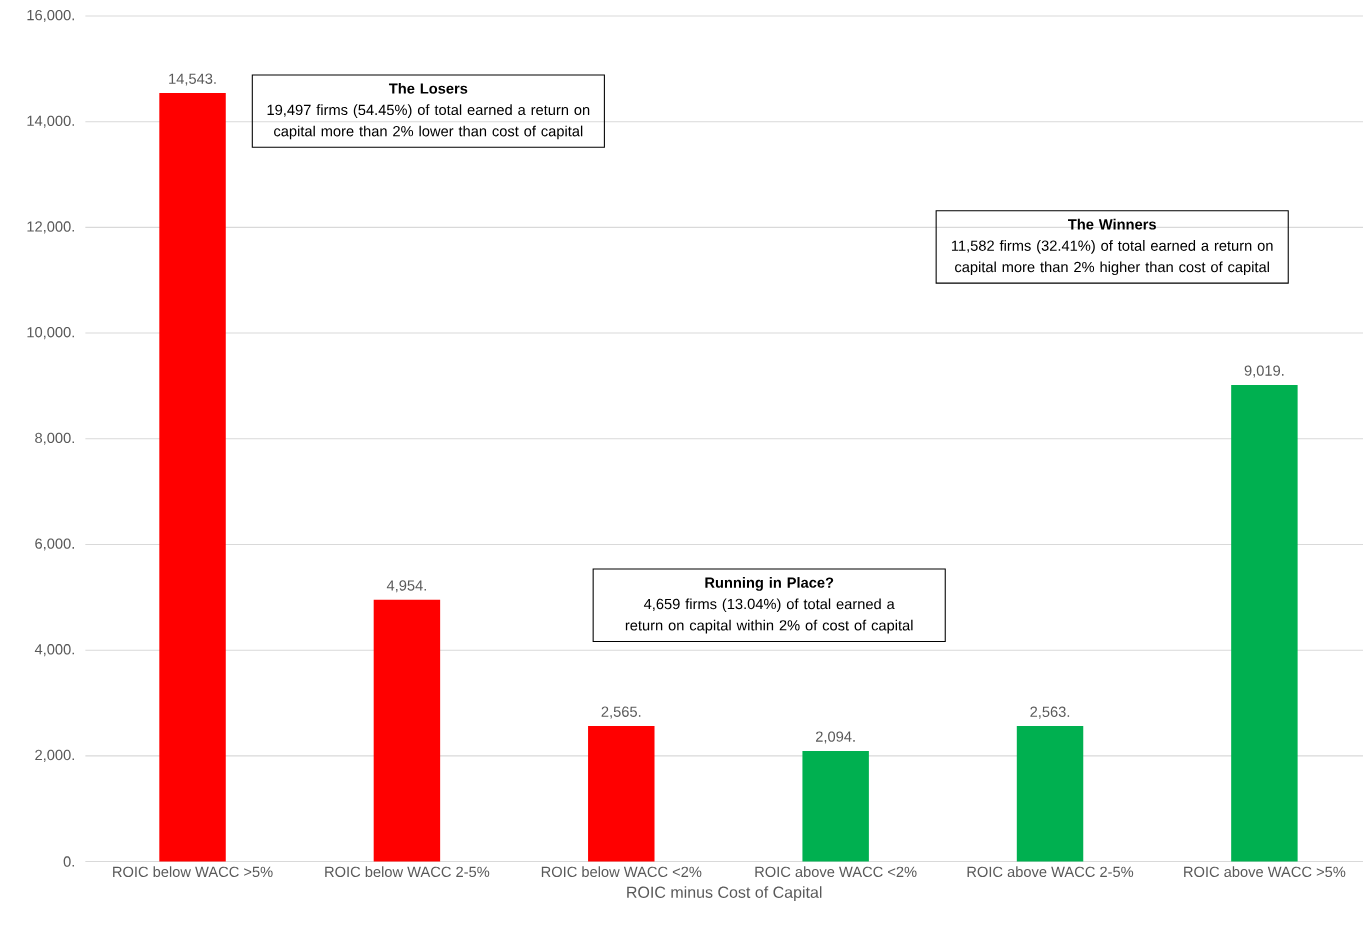 The image size is (1363, 926). I want to click on data-label: 4,954., so click(406, 586).